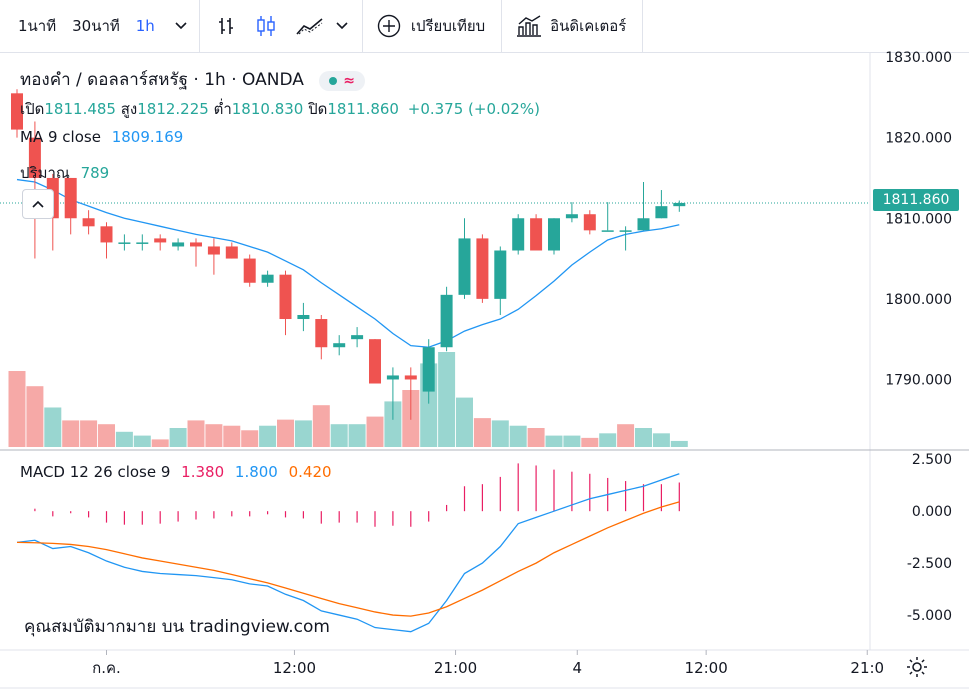 This screenshot has width=969, height=690. I want to click on tradingview-watermark: คุณสมบัติมากมาย บน tradingview.com, so click(177, 627).